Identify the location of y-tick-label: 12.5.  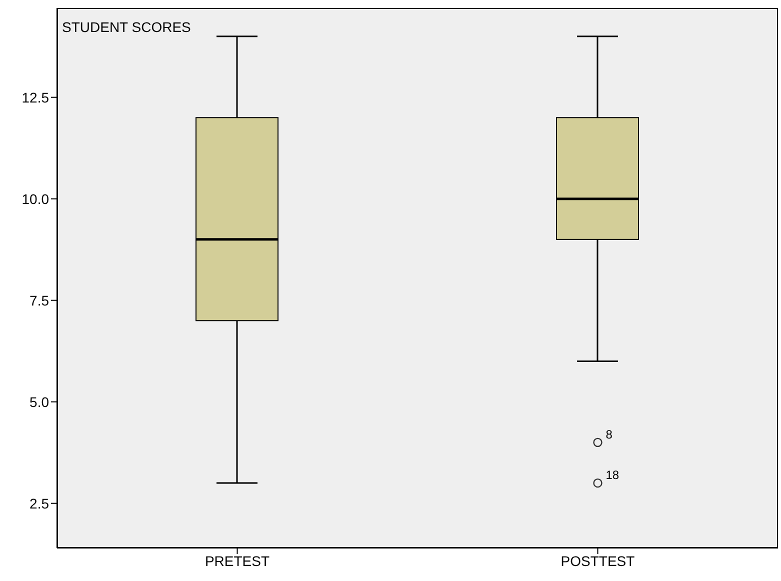
(36, 97).